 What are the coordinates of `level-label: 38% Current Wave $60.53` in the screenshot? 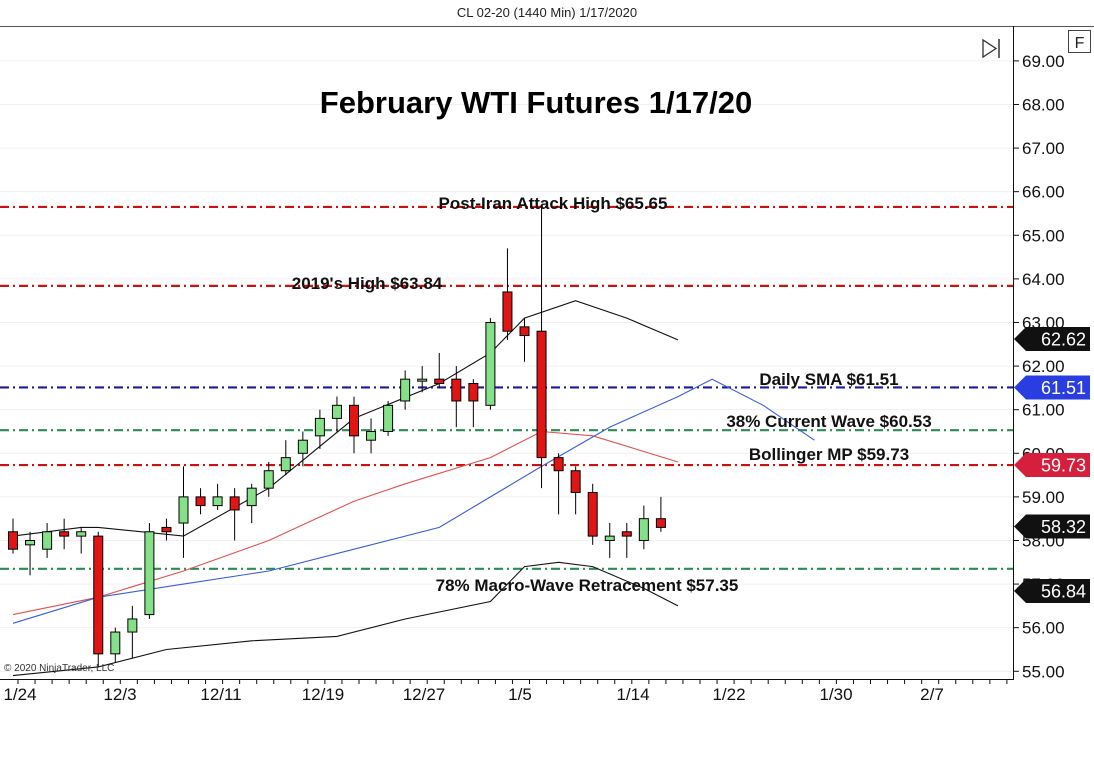 It's located at (828, 421).